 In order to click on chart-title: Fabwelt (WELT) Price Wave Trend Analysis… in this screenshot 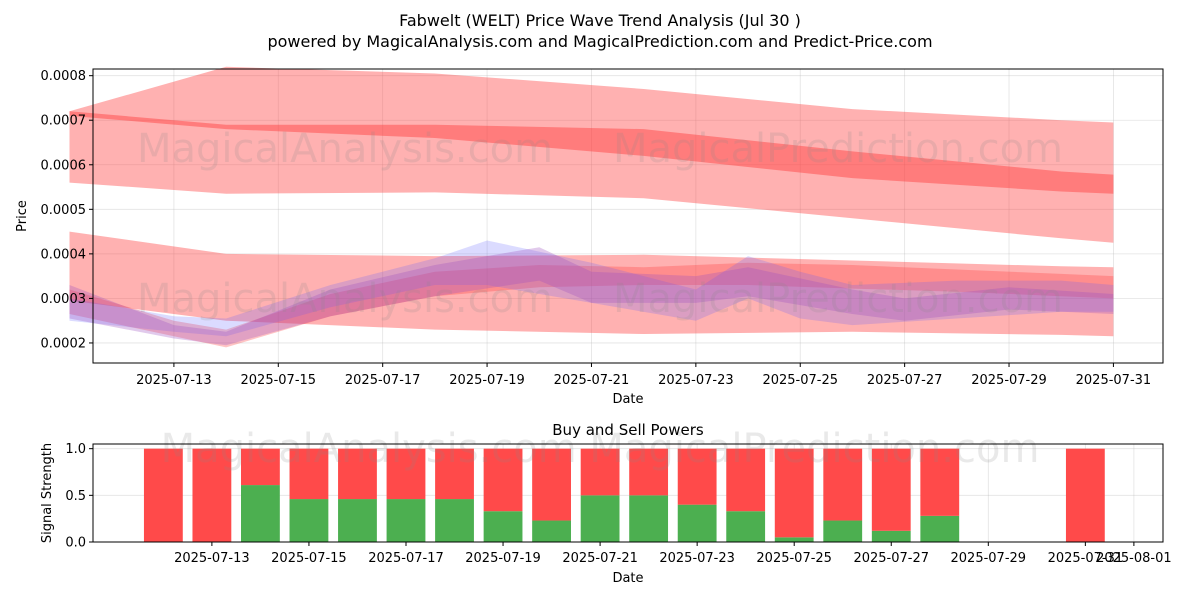, I will do `click(600, 20)`.